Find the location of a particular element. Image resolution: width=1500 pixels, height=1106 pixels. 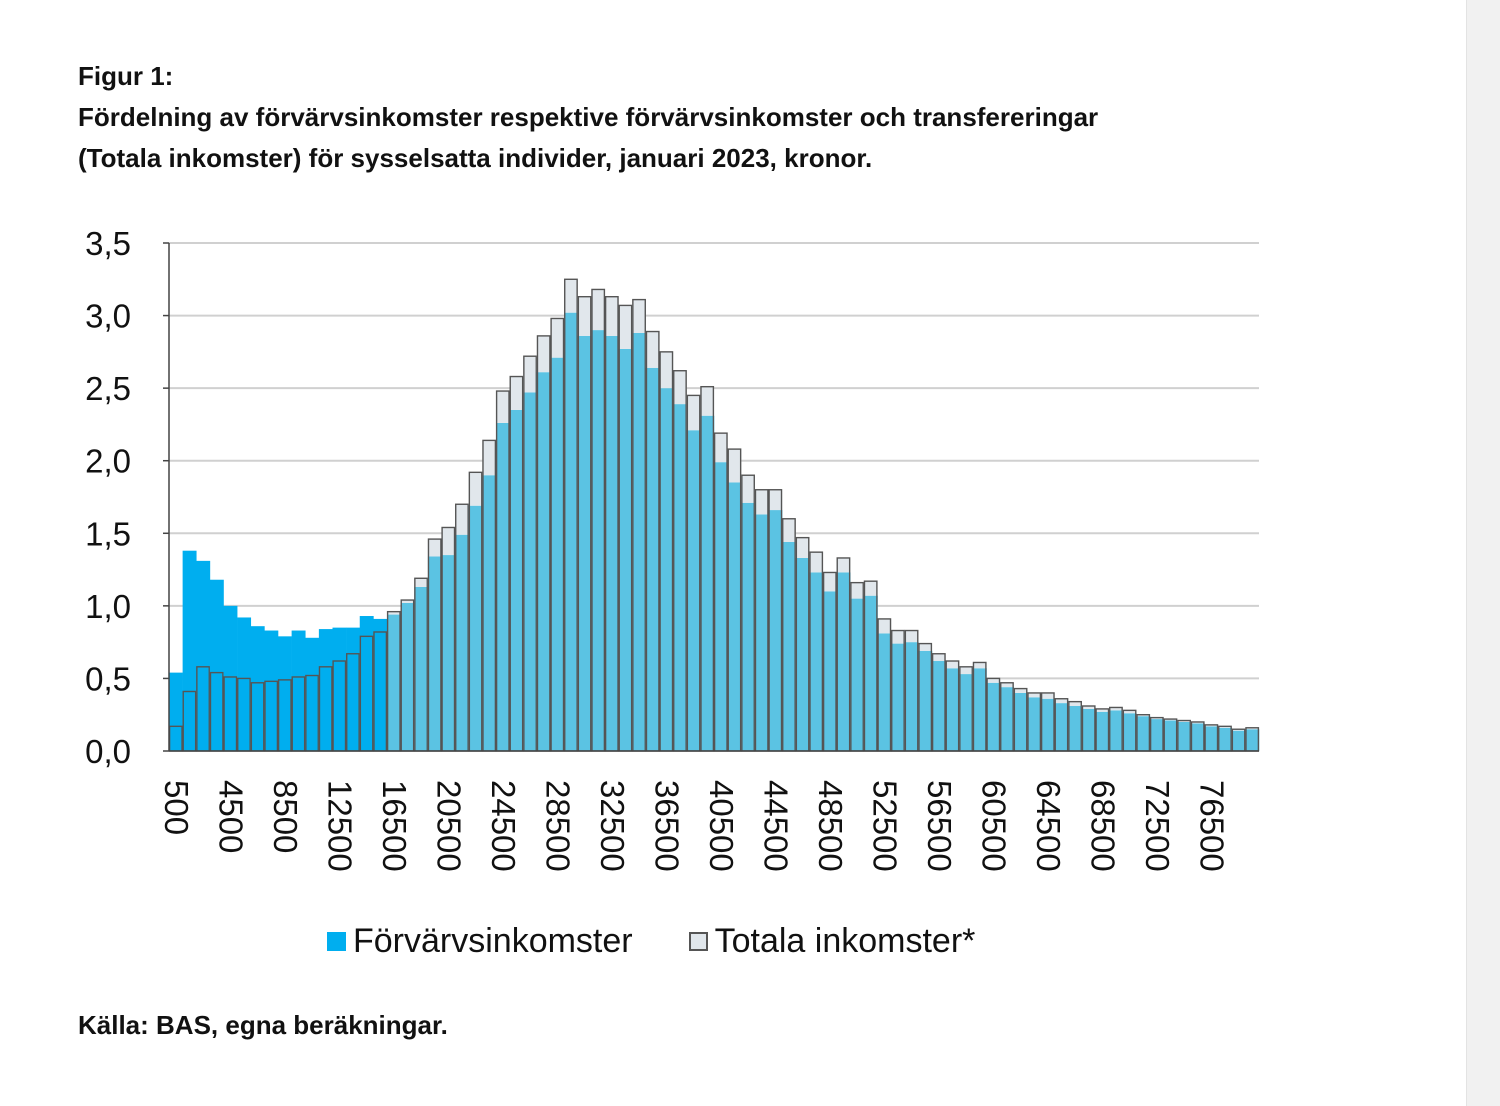

x-tick-label: 44500 is located at coordinates (775, 826).